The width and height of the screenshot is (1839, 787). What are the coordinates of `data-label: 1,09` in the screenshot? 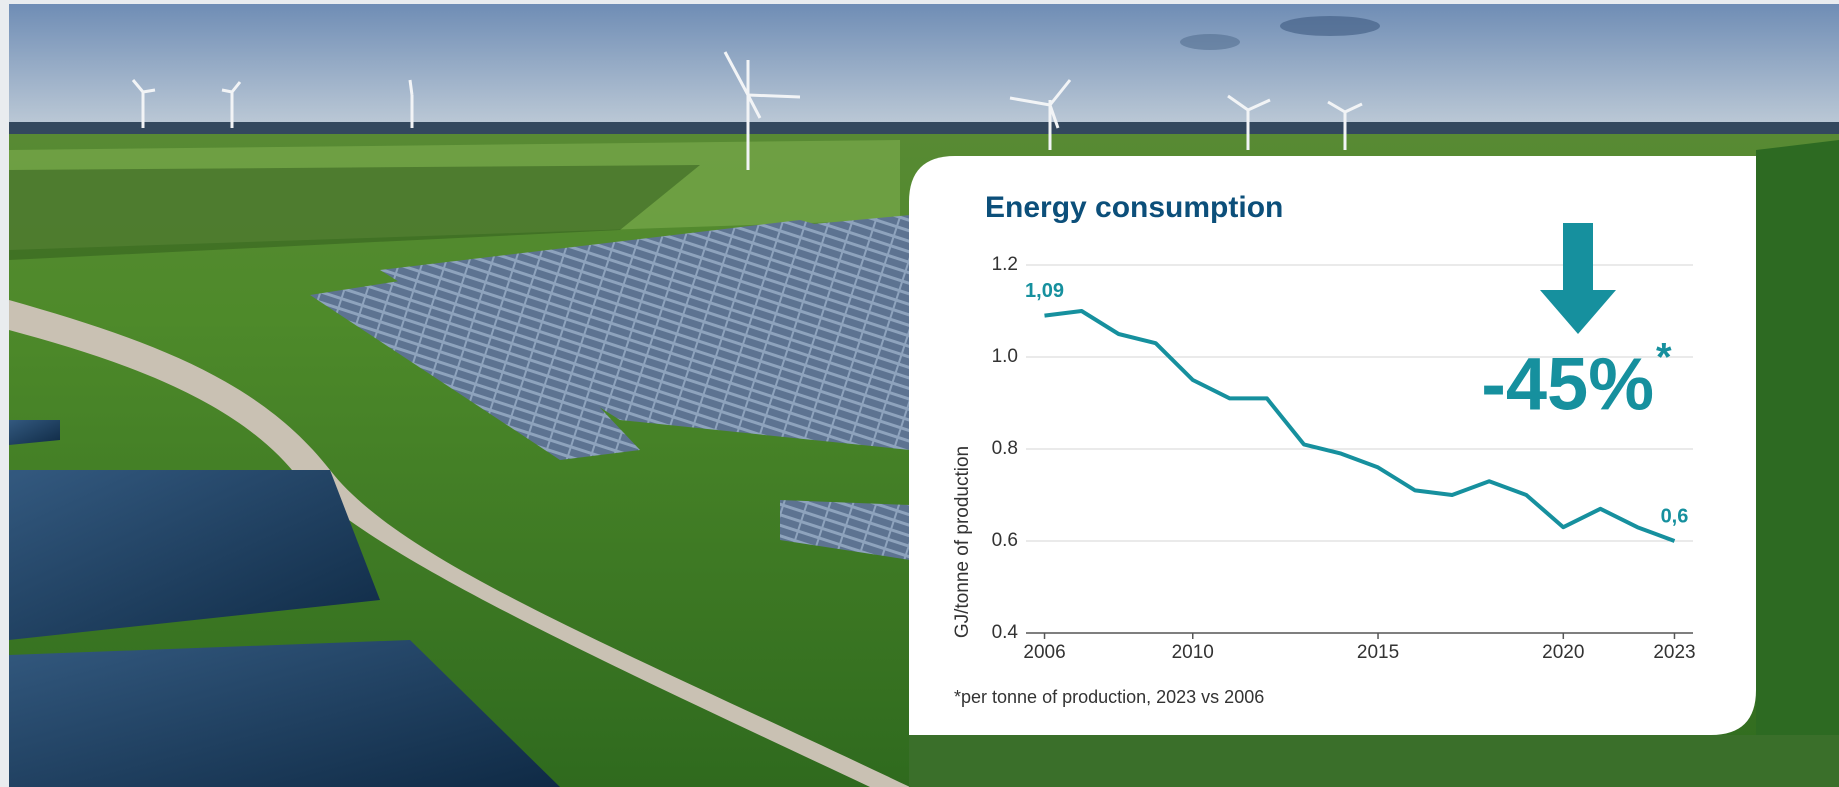 It's located at (1044, 291).